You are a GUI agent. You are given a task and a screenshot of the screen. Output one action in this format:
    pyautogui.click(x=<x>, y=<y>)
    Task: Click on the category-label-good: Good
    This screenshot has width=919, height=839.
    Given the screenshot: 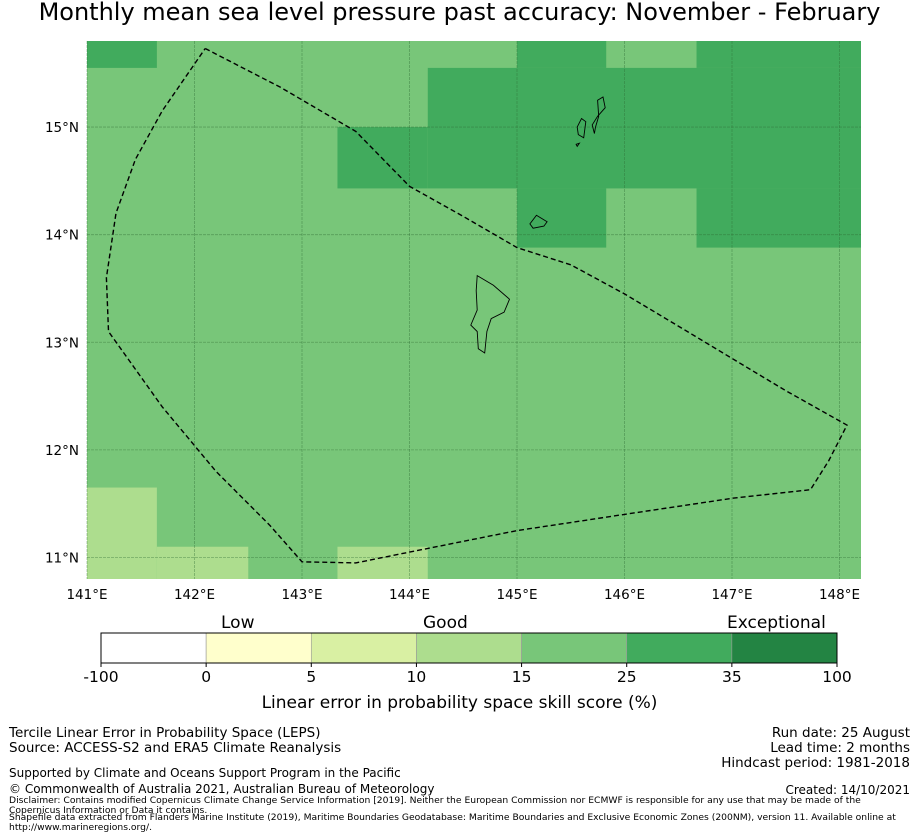 What is the action you would take?
    pyautogui.click(x=445, y=623)
    